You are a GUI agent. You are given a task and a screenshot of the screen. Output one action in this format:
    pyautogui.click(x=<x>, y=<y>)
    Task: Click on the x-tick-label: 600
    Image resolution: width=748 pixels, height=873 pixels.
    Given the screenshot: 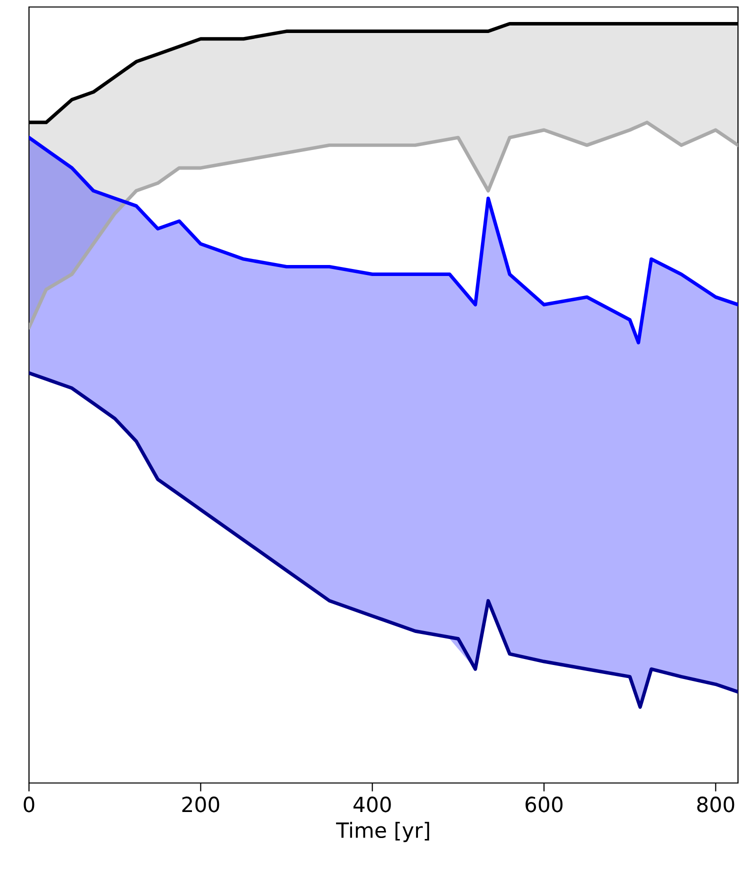 What is the action you would take?
    pyautogui.click(x=544, y=804)
    